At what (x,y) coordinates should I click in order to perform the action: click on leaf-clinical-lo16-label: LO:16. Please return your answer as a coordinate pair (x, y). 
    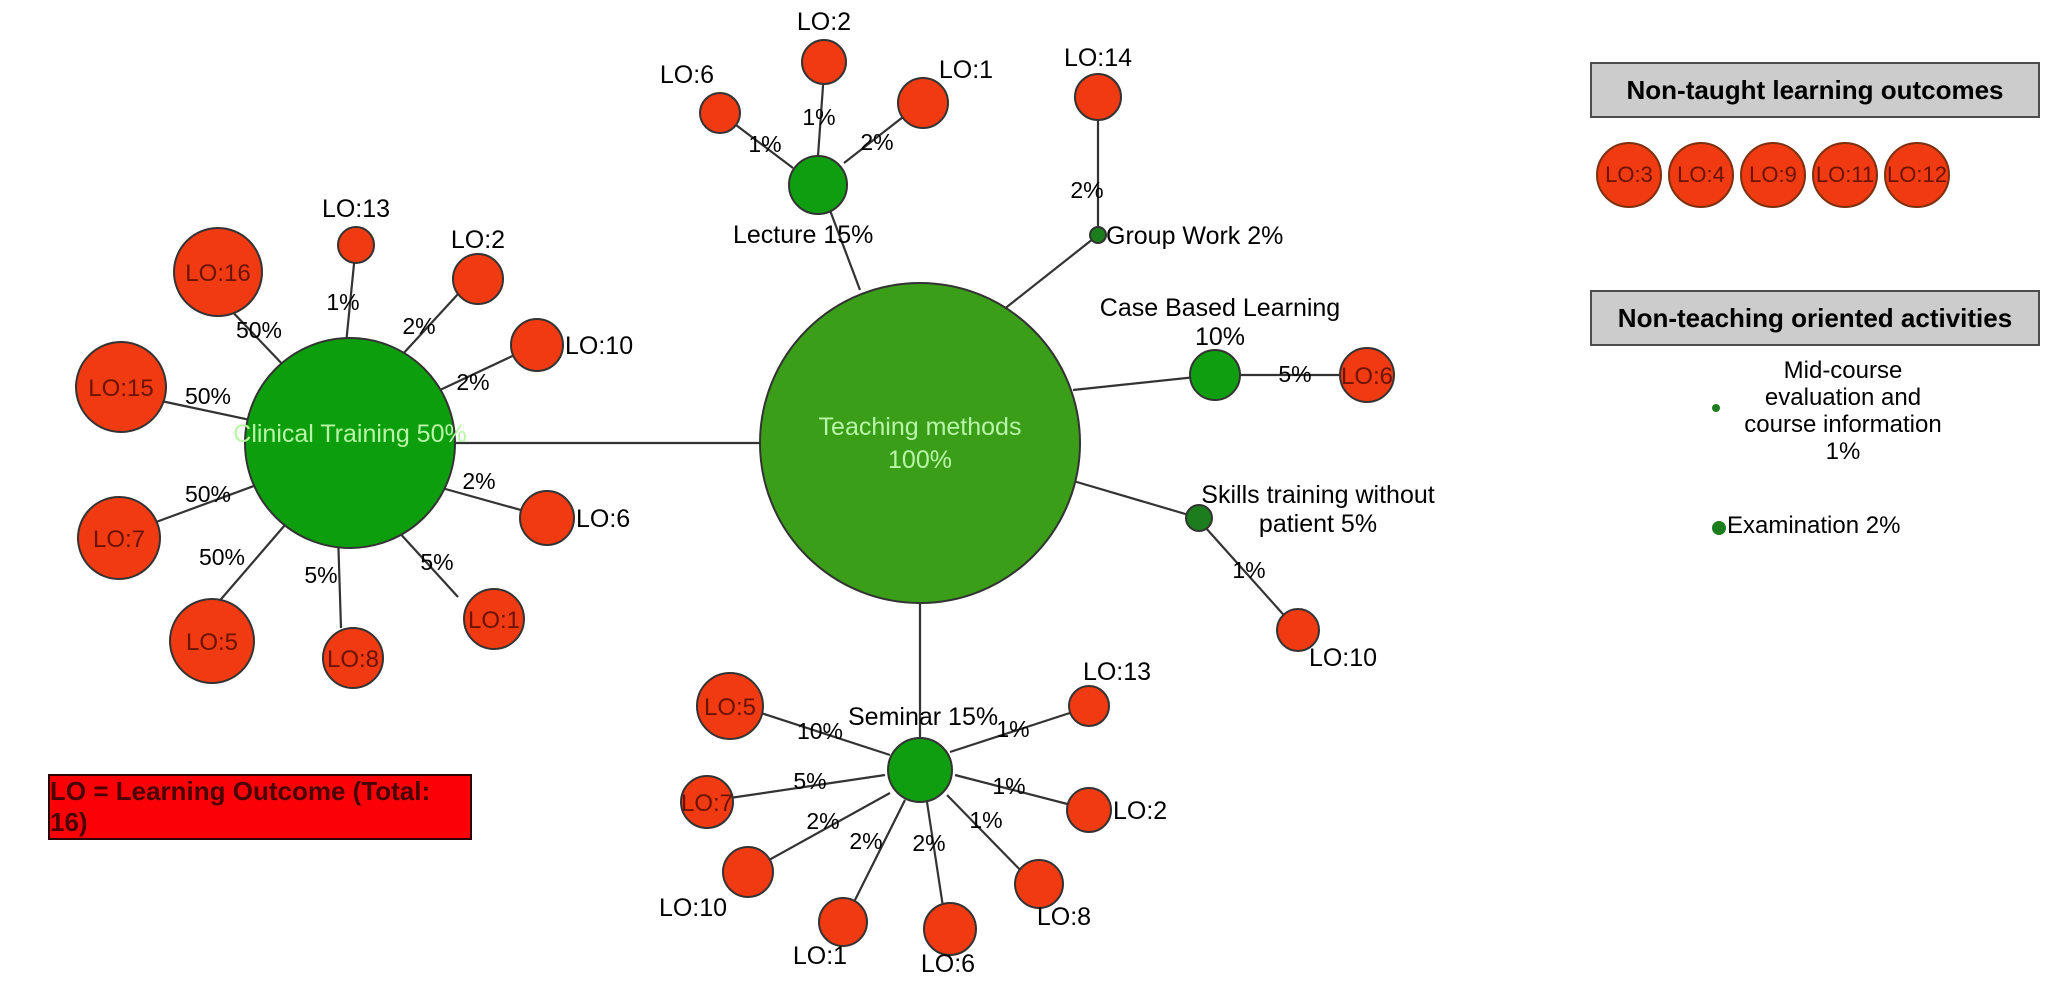
    Looking at the image, I should click on (217, 273).